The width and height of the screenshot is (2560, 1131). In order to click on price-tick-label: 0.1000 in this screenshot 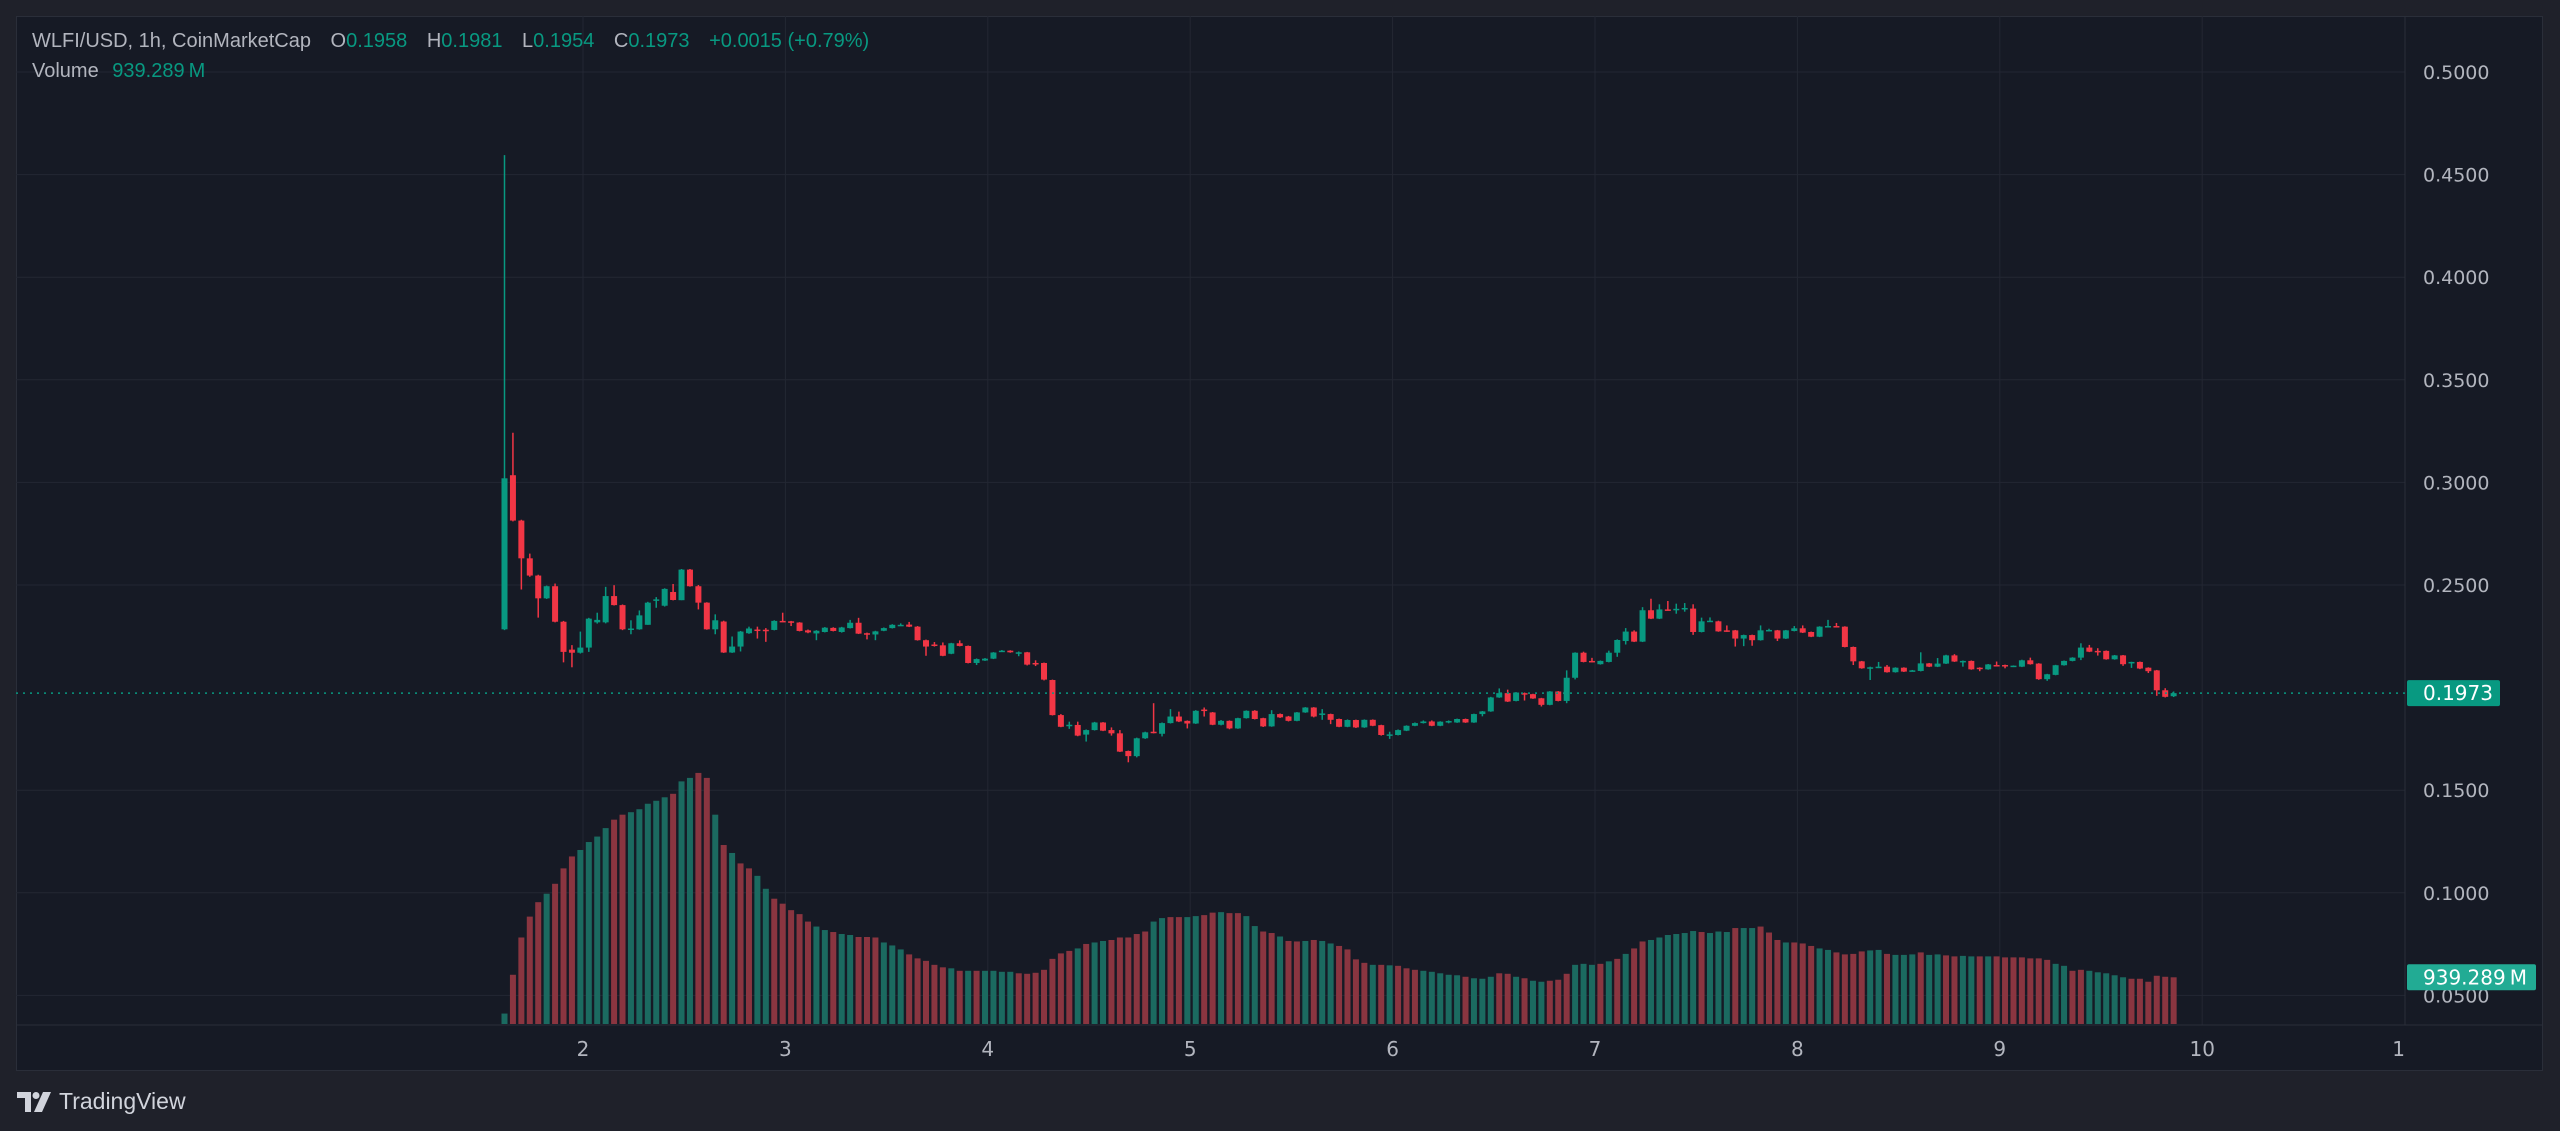, I will do `click(2456, 894)`.